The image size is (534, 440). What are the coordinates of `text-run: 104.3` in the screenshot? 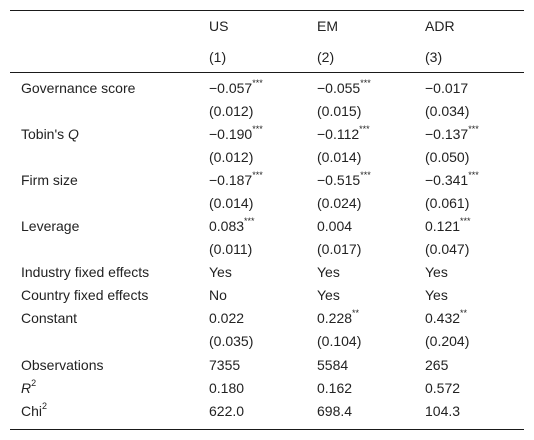 It's located at (443, 411).